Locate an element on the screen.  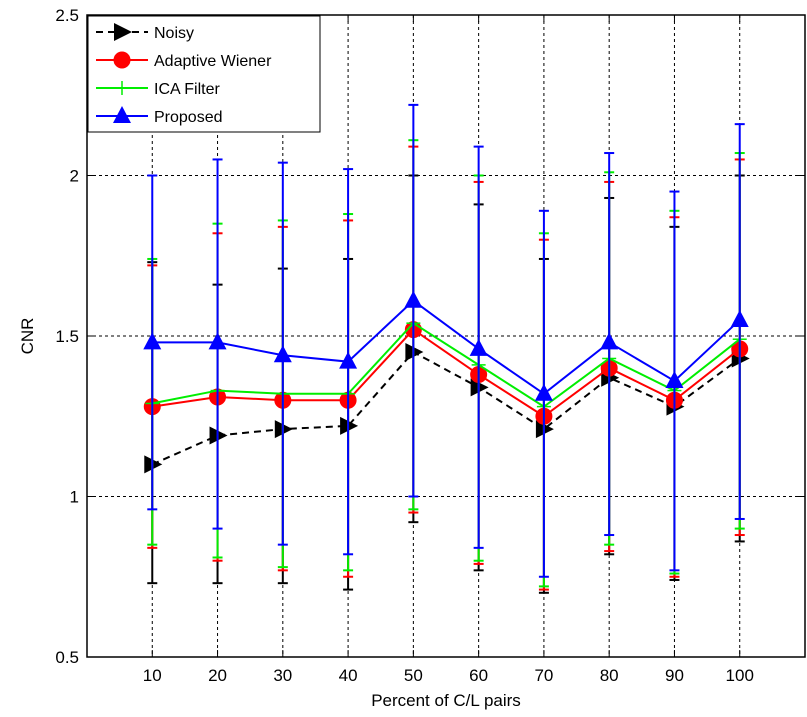
y-tick-label: 0.5 is located at coordinates (67, 657).